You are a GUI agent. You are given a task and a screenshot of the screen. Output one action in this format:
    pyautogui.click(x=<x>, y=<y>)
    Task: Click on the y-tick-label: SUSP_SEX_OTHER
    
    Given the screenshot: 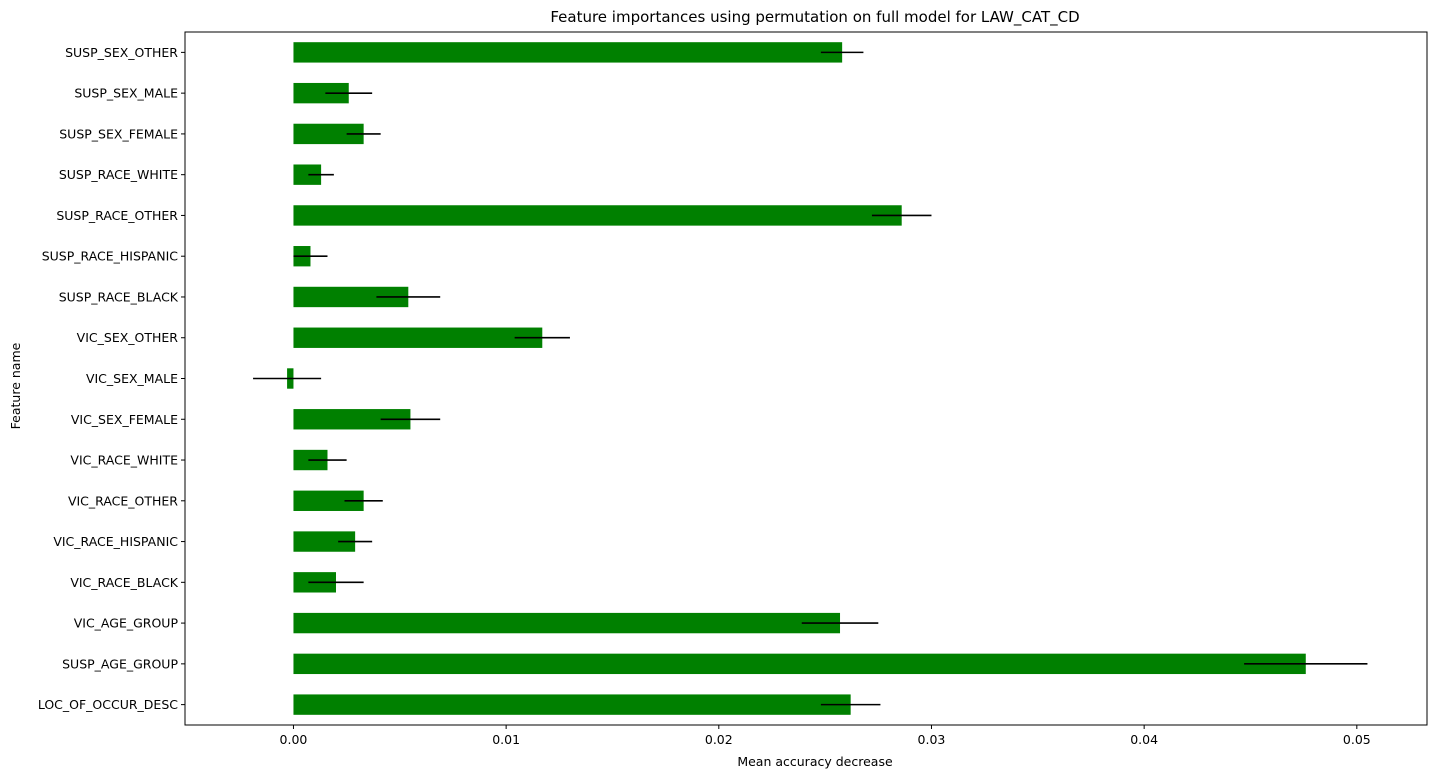 What is the action you would take?
    pyautogui.click(x=121, y=52)
    